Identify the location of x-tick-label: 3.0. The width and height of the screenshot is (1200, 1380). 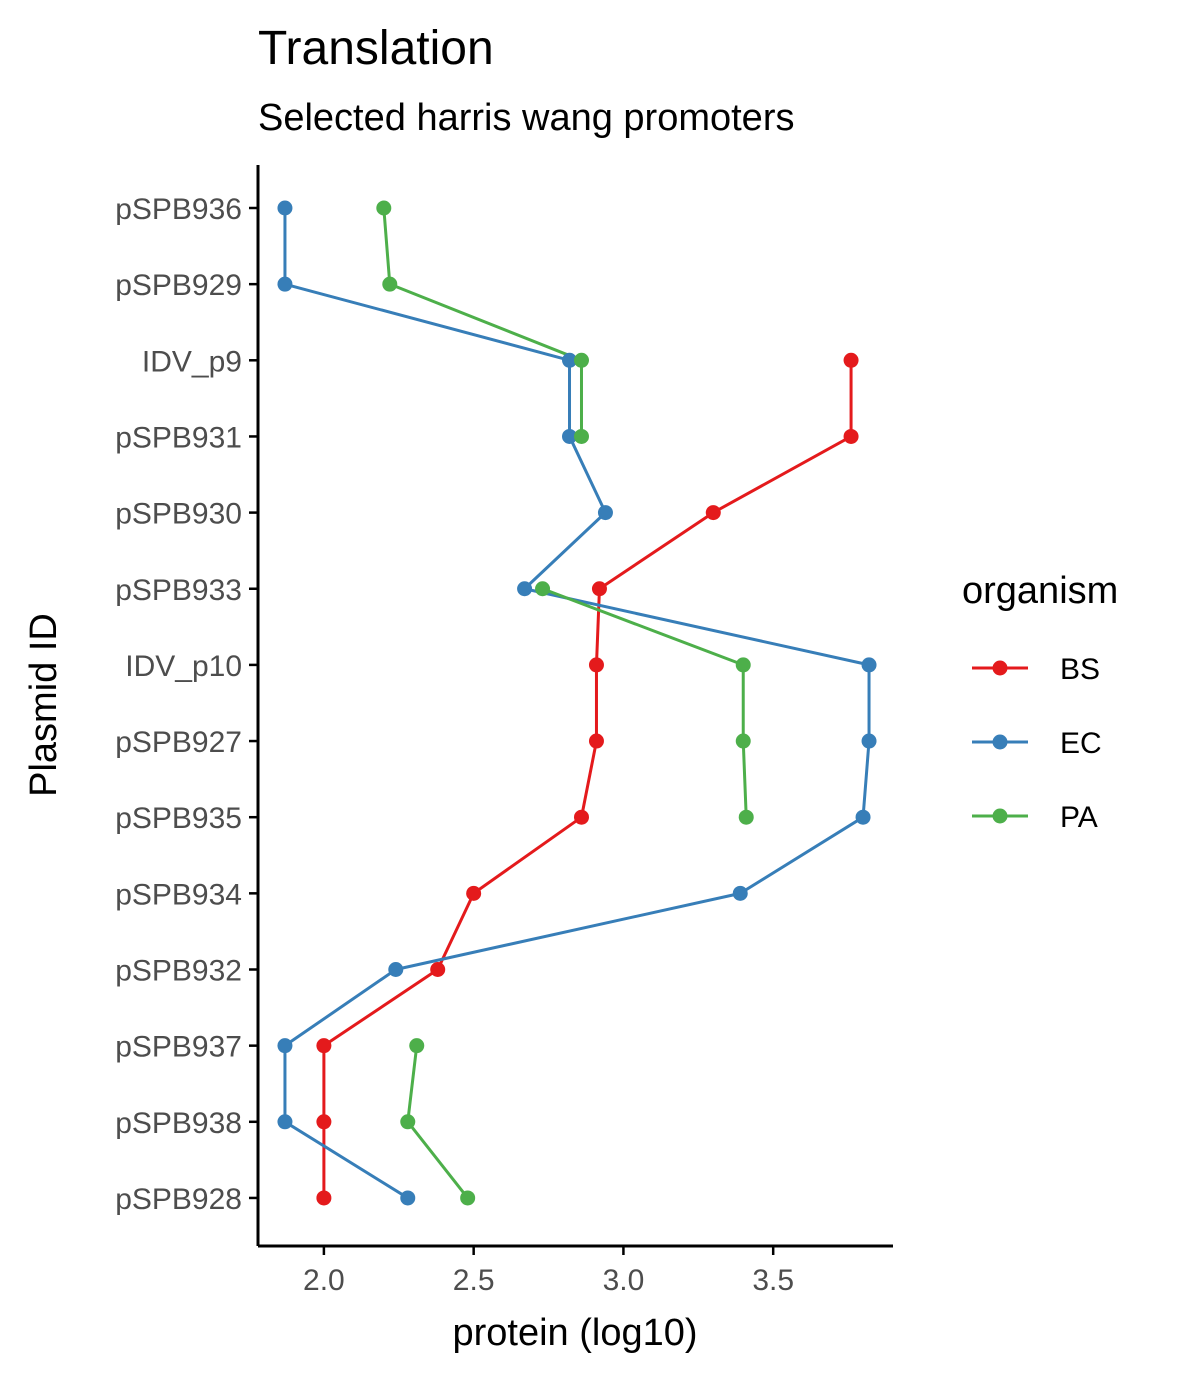
(624, 1280).